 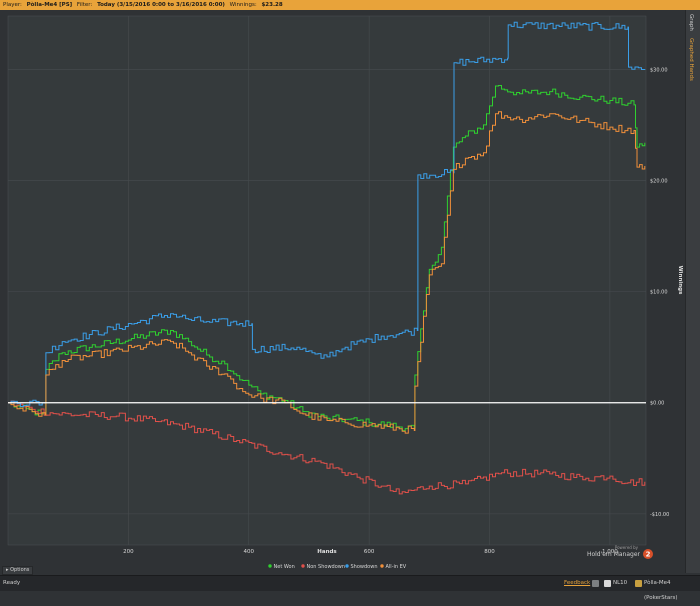 I want to click on winnings-value: $23.28, so click(x=272, y=5).